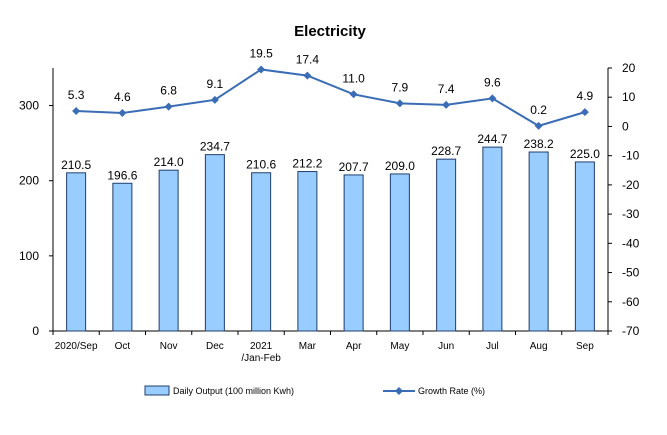  Describe the element at coordinates (400, 87) in the screenshot. I see `growth-rate-label: 7.9` at that location.